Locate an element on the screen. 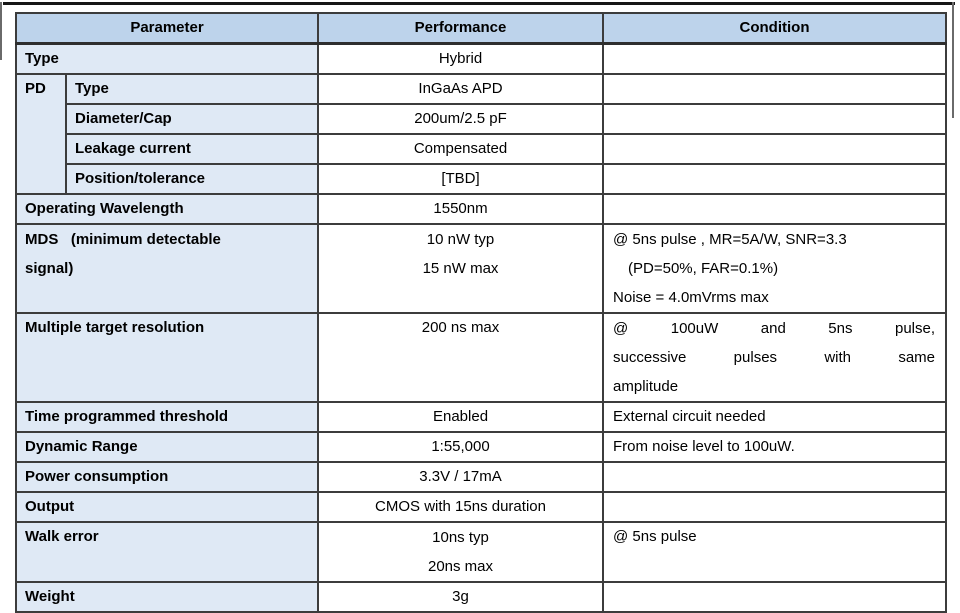 The height and width of the screenshot is (613, 960). cell-pd-leakage-cond is located at coordinates (775, 149).